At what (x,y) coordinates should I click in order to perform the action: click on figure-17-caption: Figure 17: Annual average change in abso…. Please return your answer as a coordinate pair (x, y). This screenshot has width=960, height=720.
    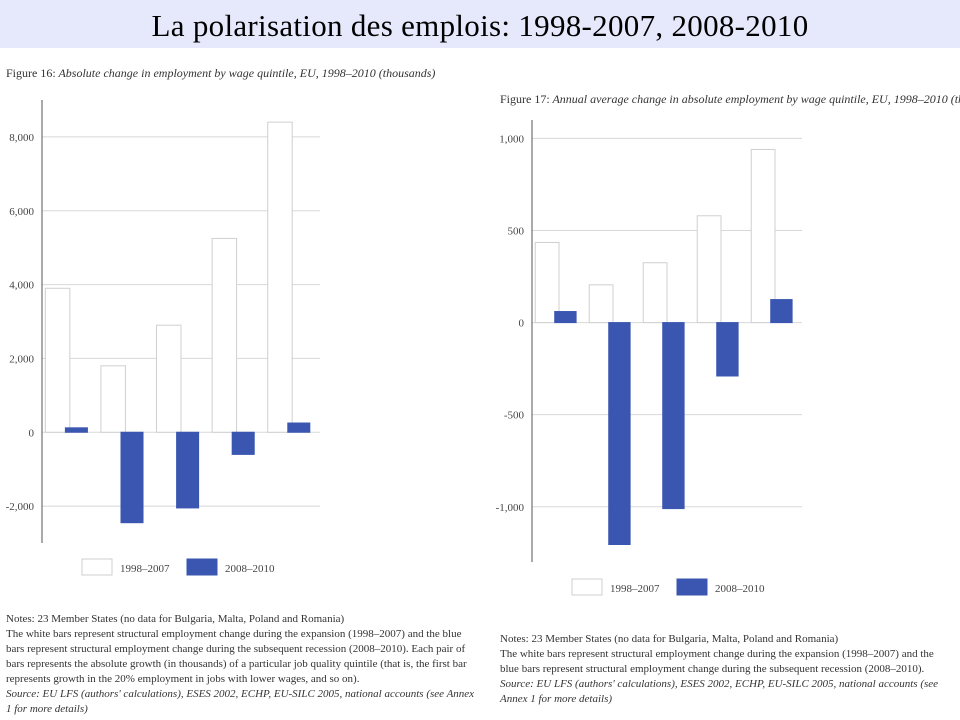
    Looking at the image, I should click on (730, 99).